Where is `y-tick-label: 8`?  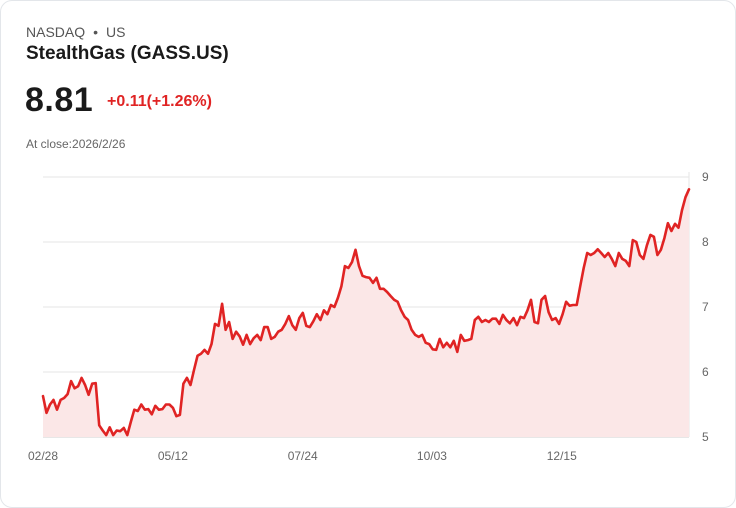 y-tick-label: 8 is located at coordinates (705, 242).